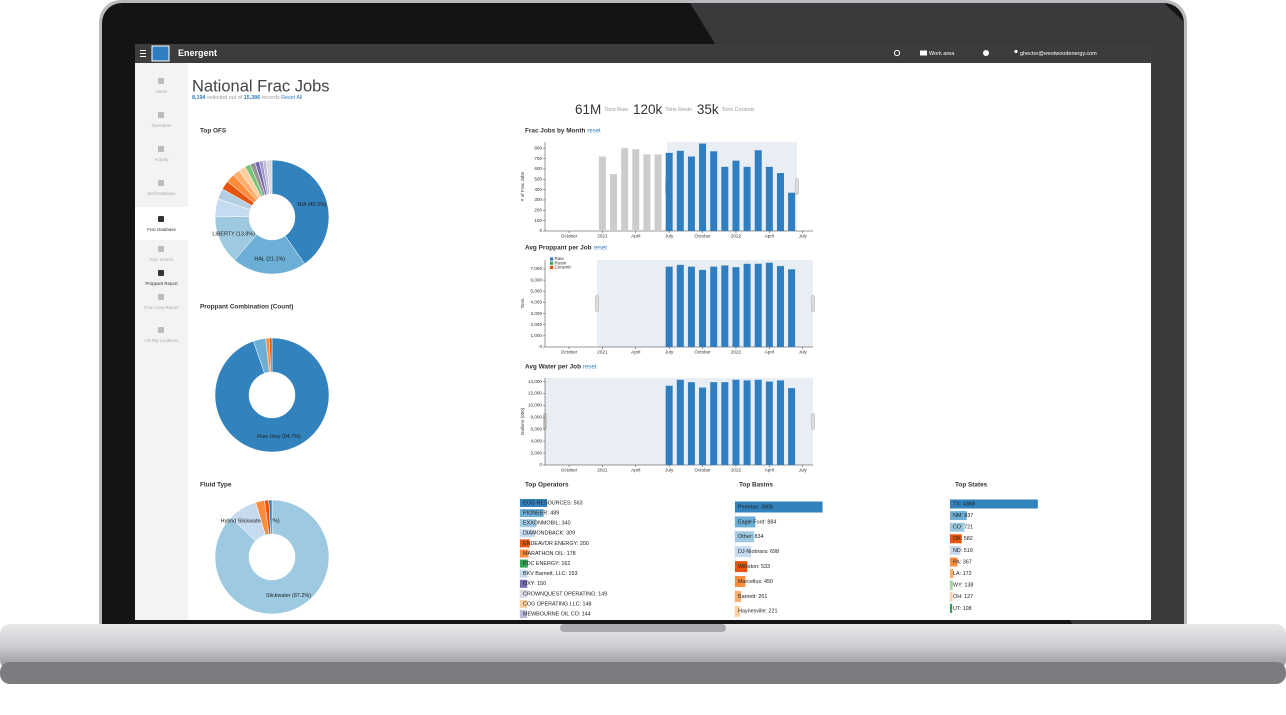 The image size is (1286, 715). What do you see at coordinates (1058, 54) in the screenshot?
I see `user-menu: ghector@westwoodenergy.com` at bounding box center [1058, 54].